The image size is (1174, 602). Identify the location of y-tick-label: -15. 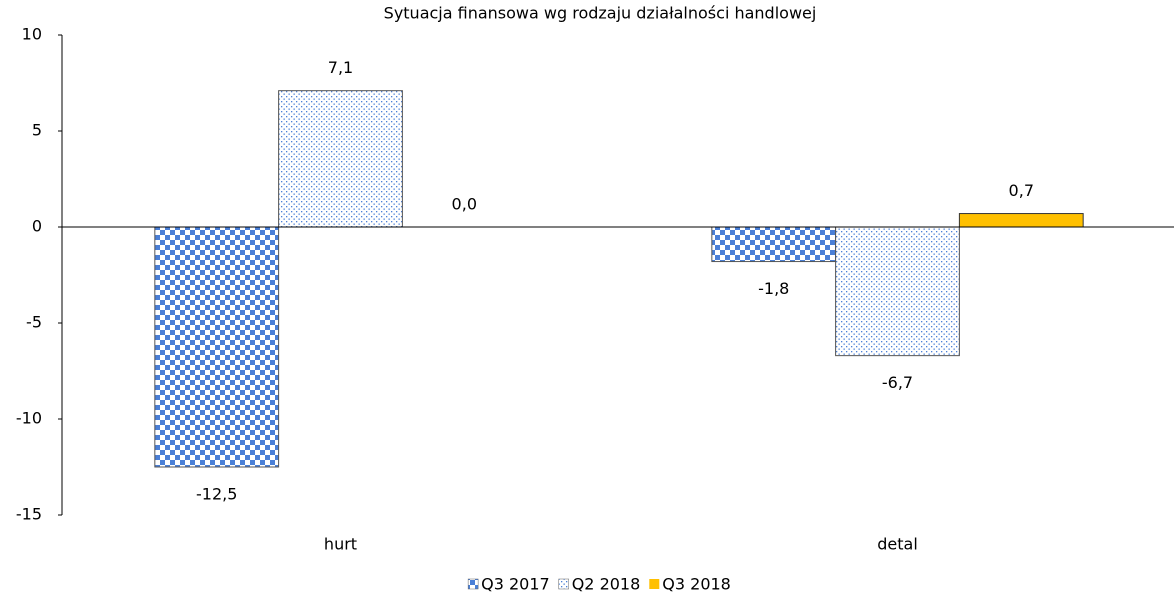
(29, 514).